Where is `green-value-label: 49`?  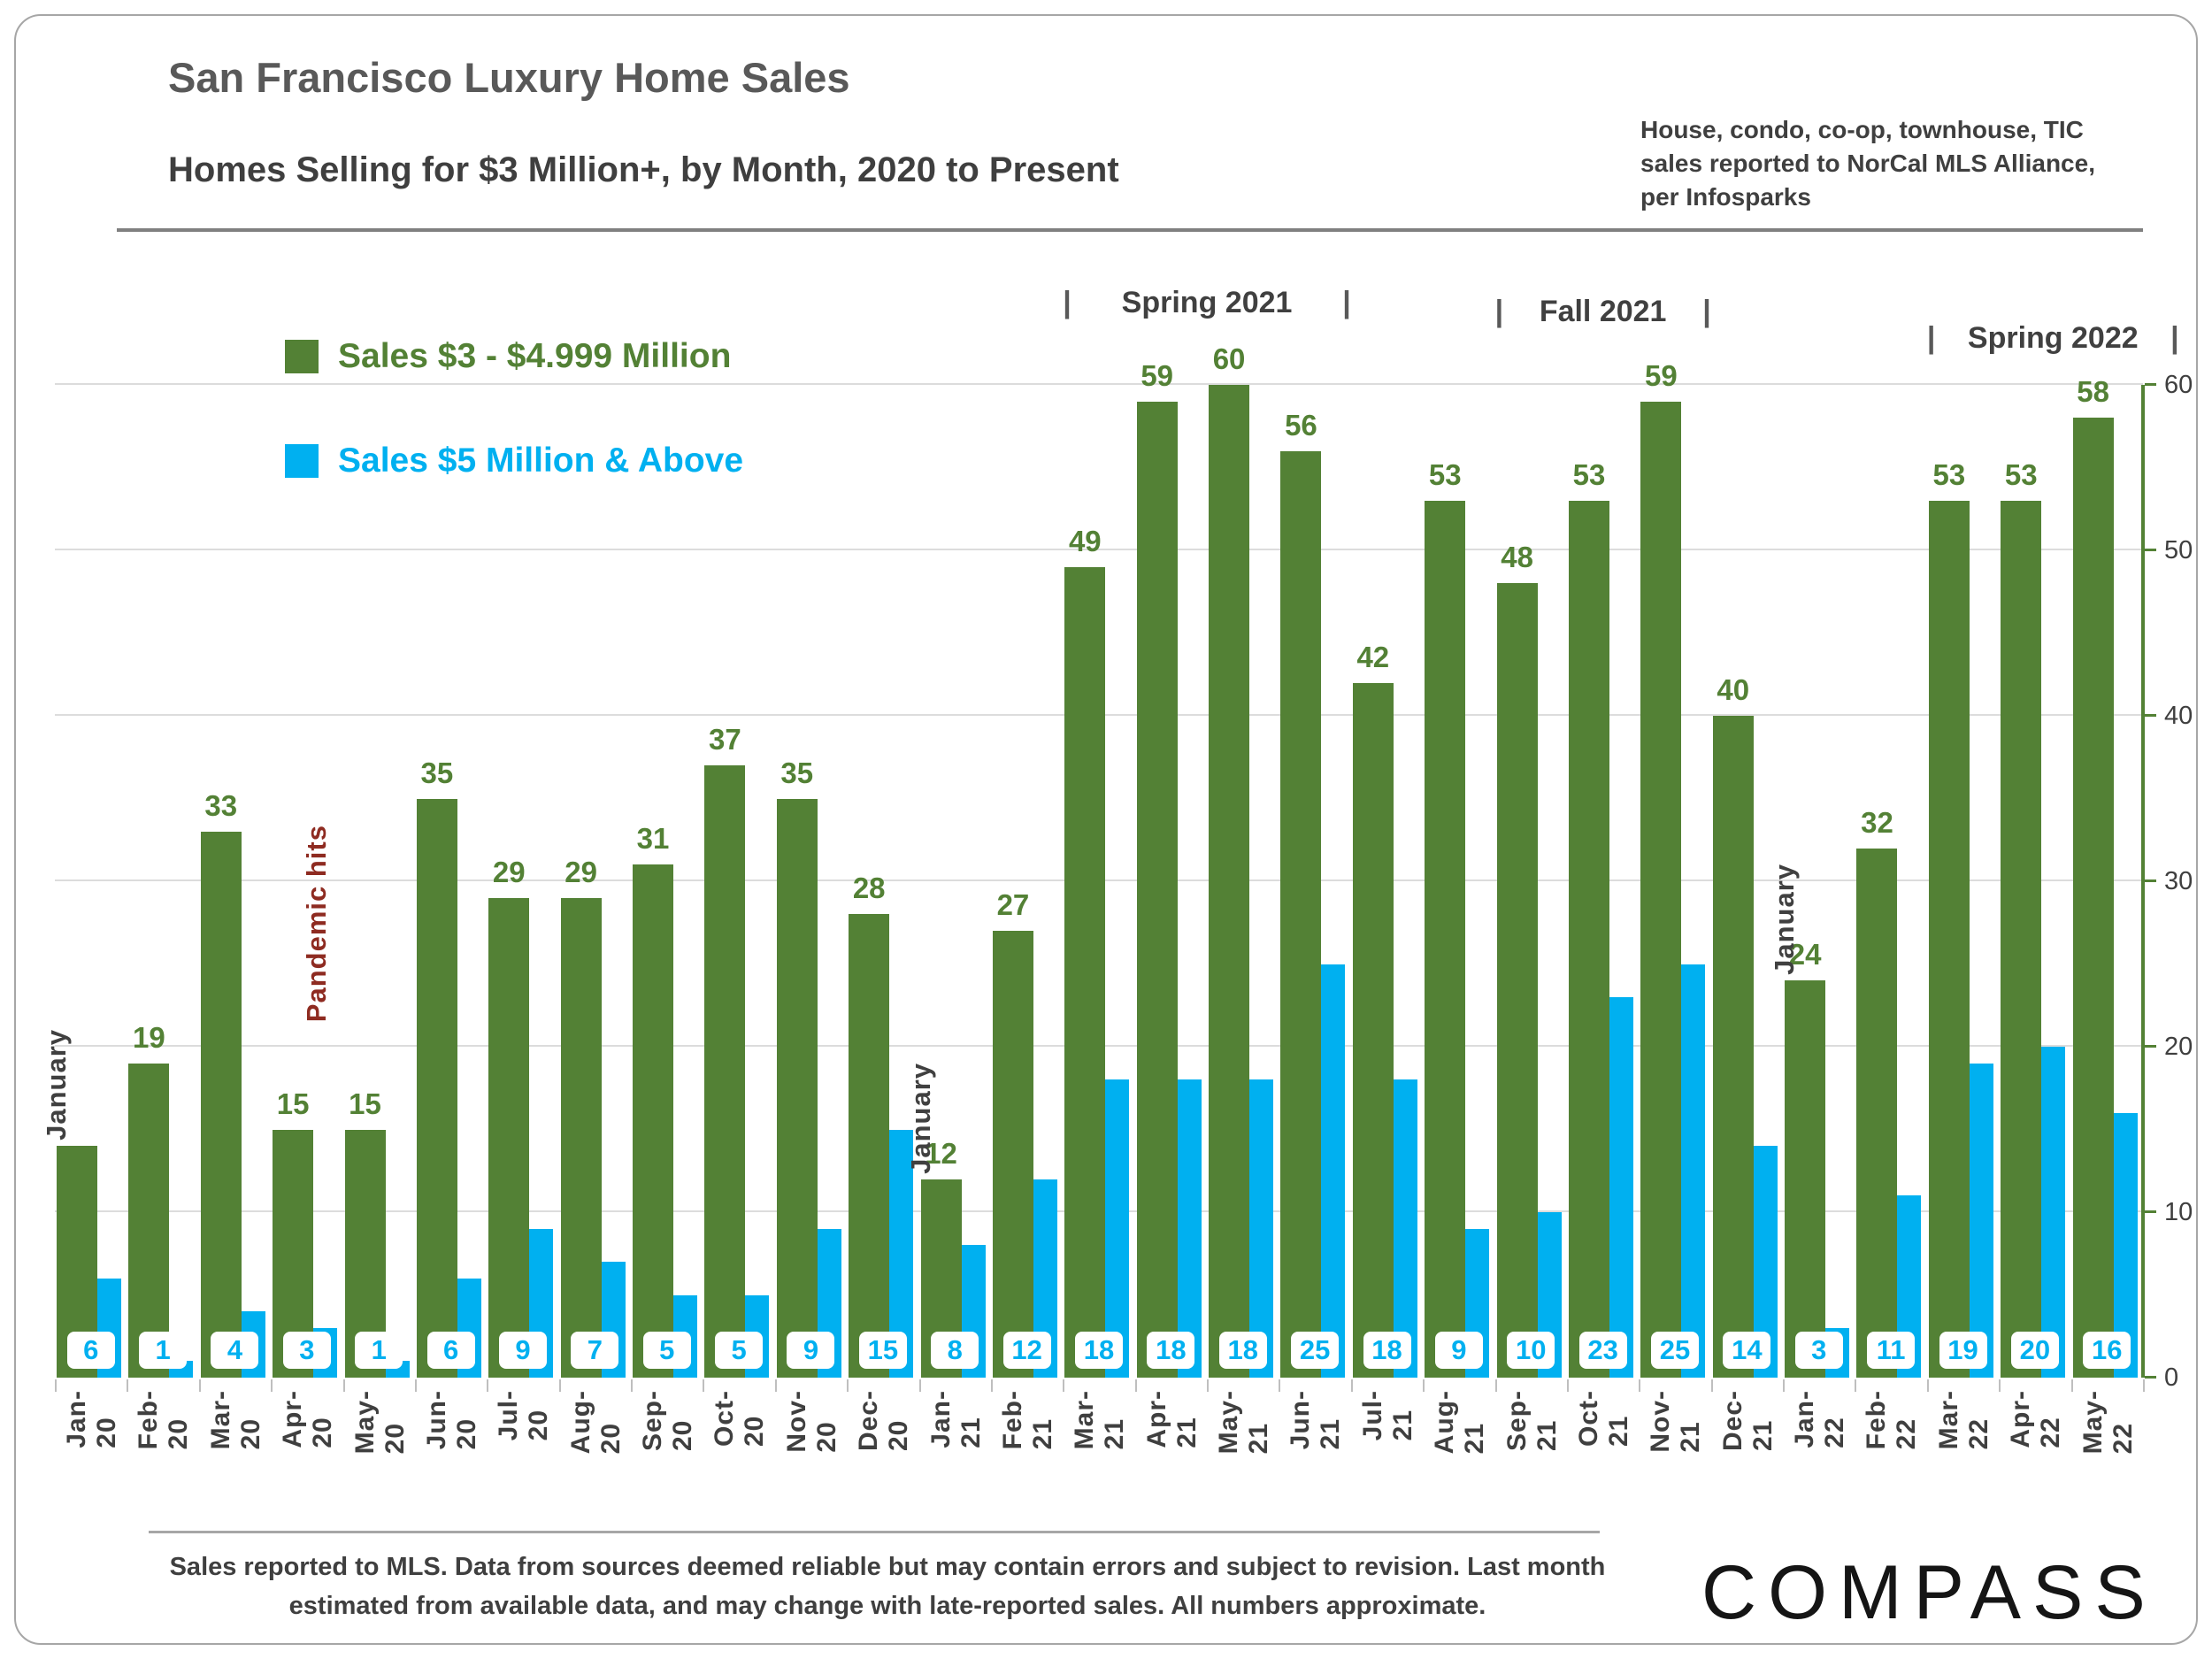
green-value-label: 49 is located at coordinates (1085, 540).